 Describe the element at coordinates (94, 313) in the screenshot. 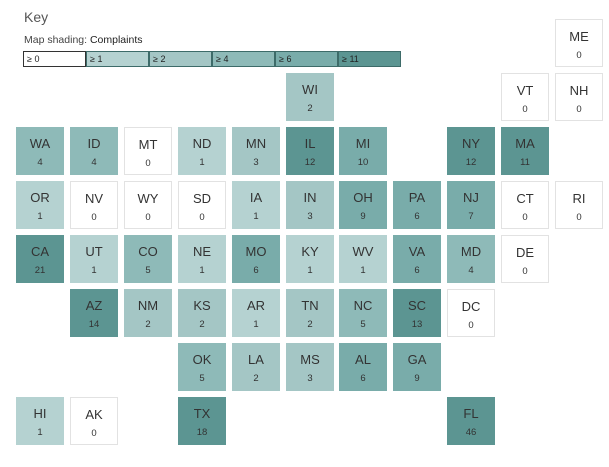

I see `state-tile-az: AZ 14` at that location.